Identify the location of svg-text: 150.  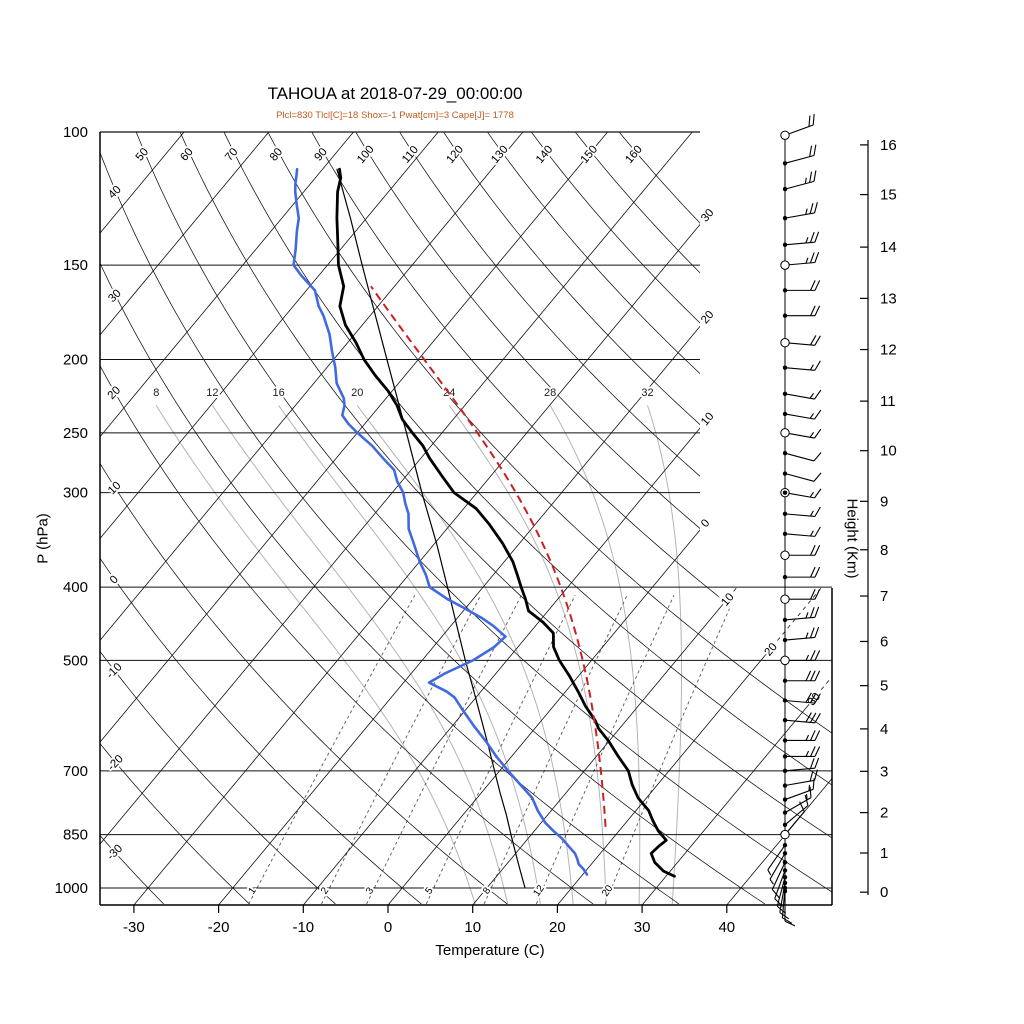
(75, 265).